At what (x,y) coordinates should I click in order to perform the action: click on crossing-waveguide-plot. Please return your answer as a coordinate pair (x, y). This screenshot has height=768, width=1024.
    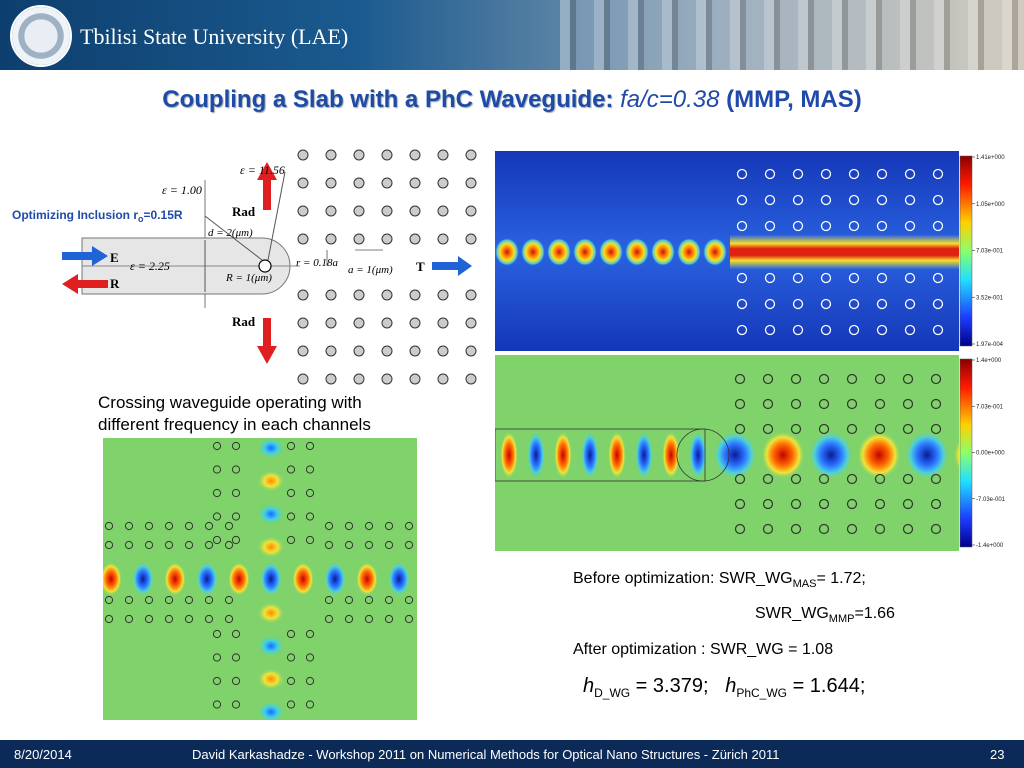
    Looking at the image, I should click on (260, 579).